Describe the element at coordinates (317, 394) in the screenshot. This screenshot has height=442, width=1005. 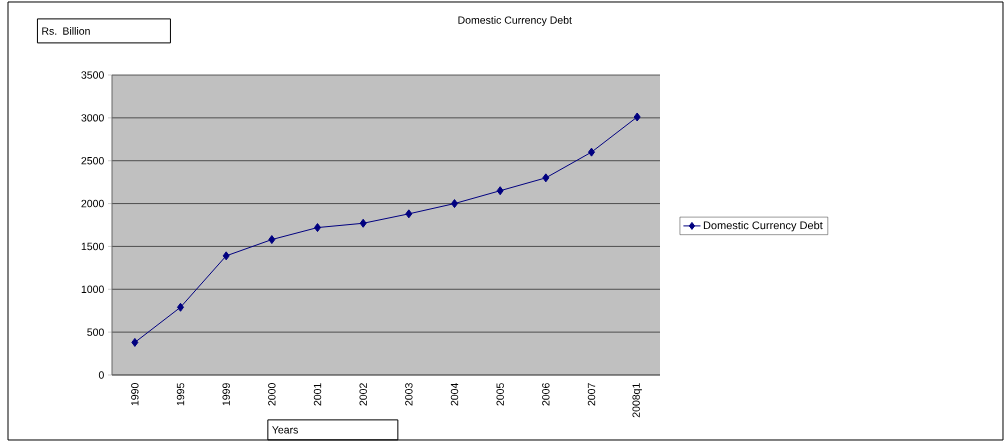
I see `x-tick-label: 2001` at that location.